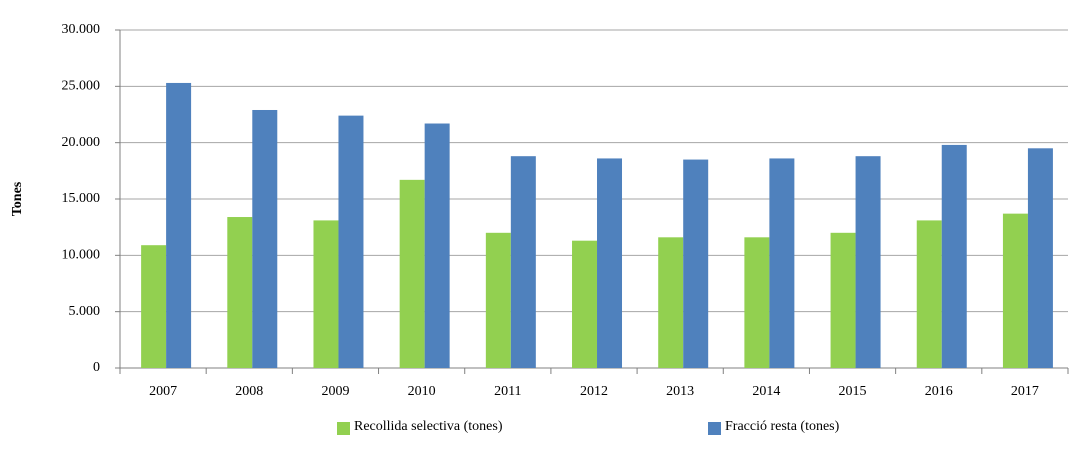  Describe the element at coordinates (853, 391) in the screenshot. I see `x-tick-label: 2015` at that location.